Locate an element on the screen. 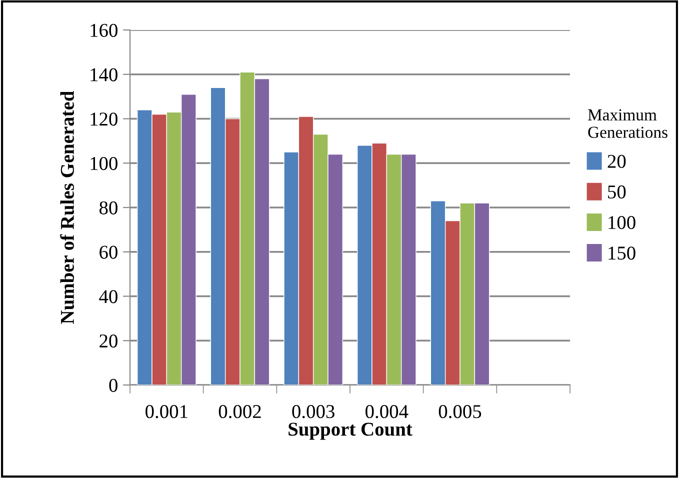 This screenshot has height=478, width=679. x-tick-label: 0.004 is located at coordinates (387, 411).